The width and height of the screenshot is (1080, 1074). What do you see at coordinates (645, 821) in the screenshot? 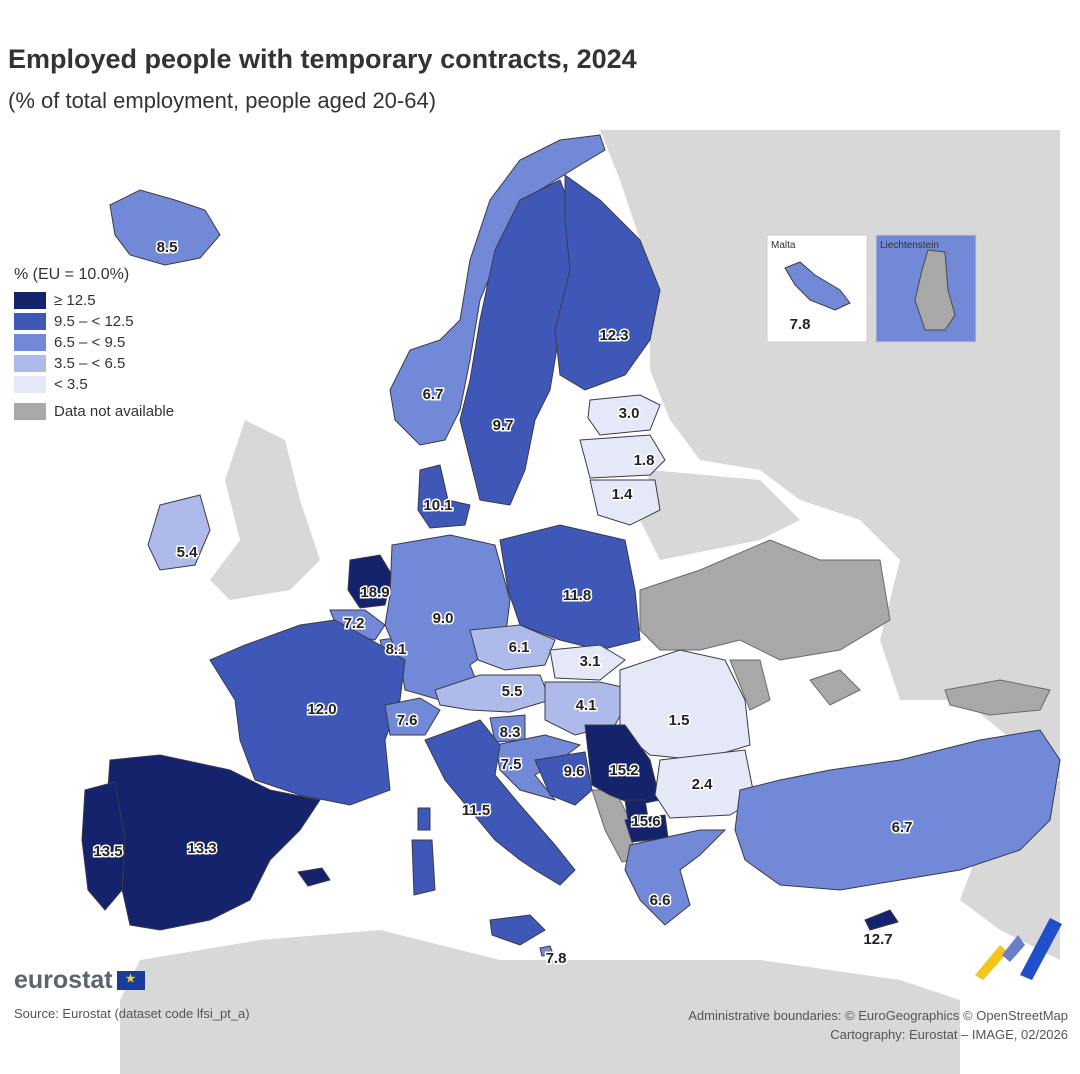
I see `value-label-north-macedonia: 15.6` at bounding box center [645, 821].